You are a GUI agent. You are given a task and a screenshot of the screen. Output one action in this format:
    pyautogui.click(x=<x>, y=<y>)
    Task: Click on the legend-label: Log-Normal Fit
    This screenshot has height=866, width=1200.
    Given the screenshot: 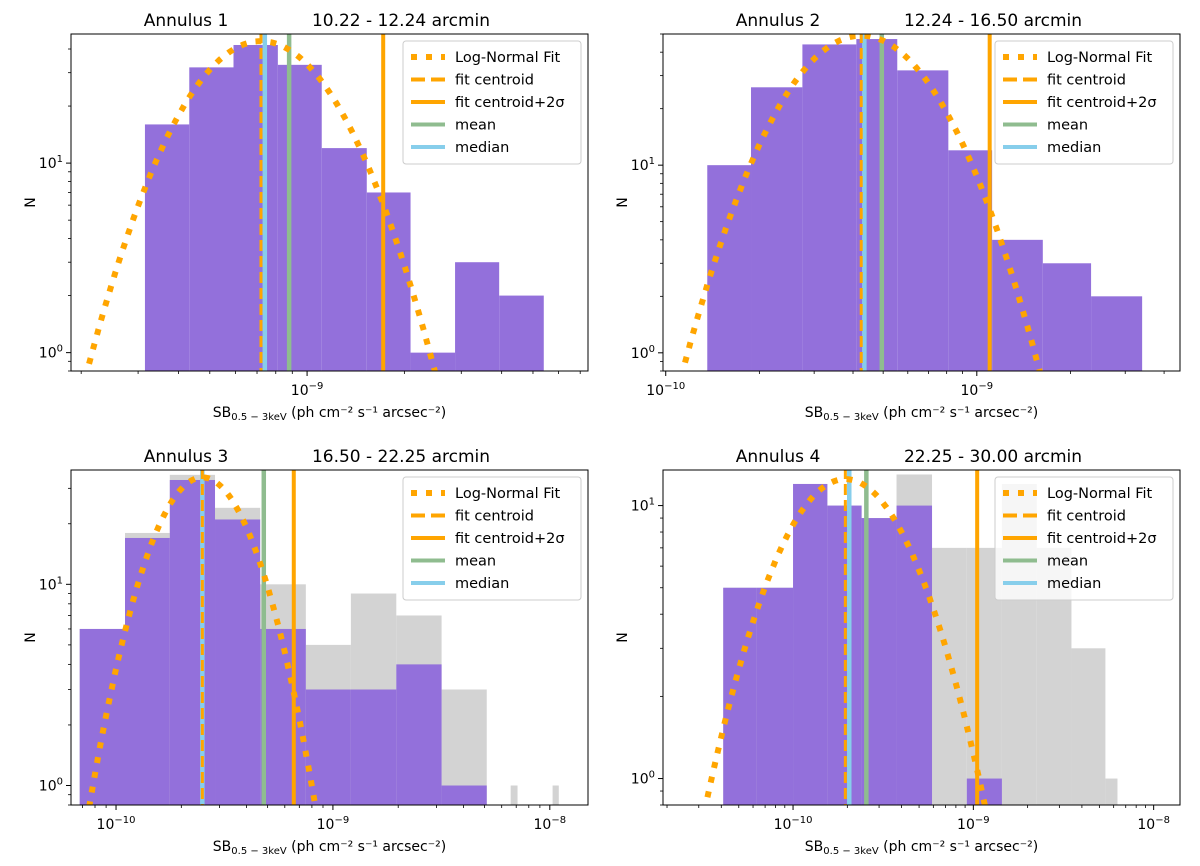 What is the action you would take?
    pyautogui.click(x=508, y=494)
    